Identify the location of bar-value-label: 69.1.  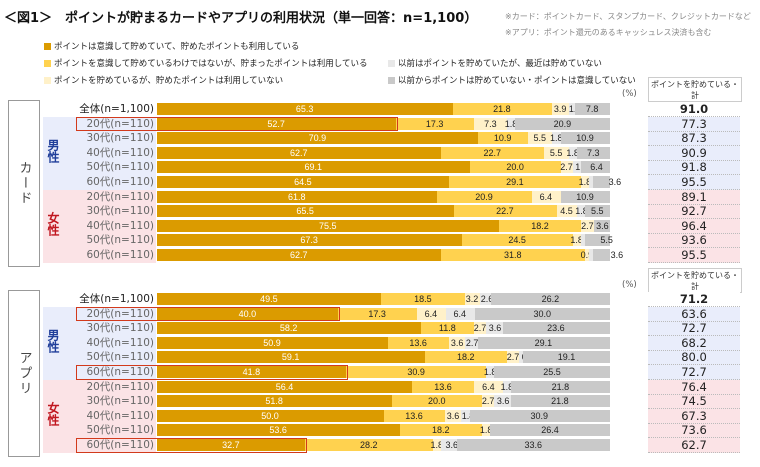
(313, 167).